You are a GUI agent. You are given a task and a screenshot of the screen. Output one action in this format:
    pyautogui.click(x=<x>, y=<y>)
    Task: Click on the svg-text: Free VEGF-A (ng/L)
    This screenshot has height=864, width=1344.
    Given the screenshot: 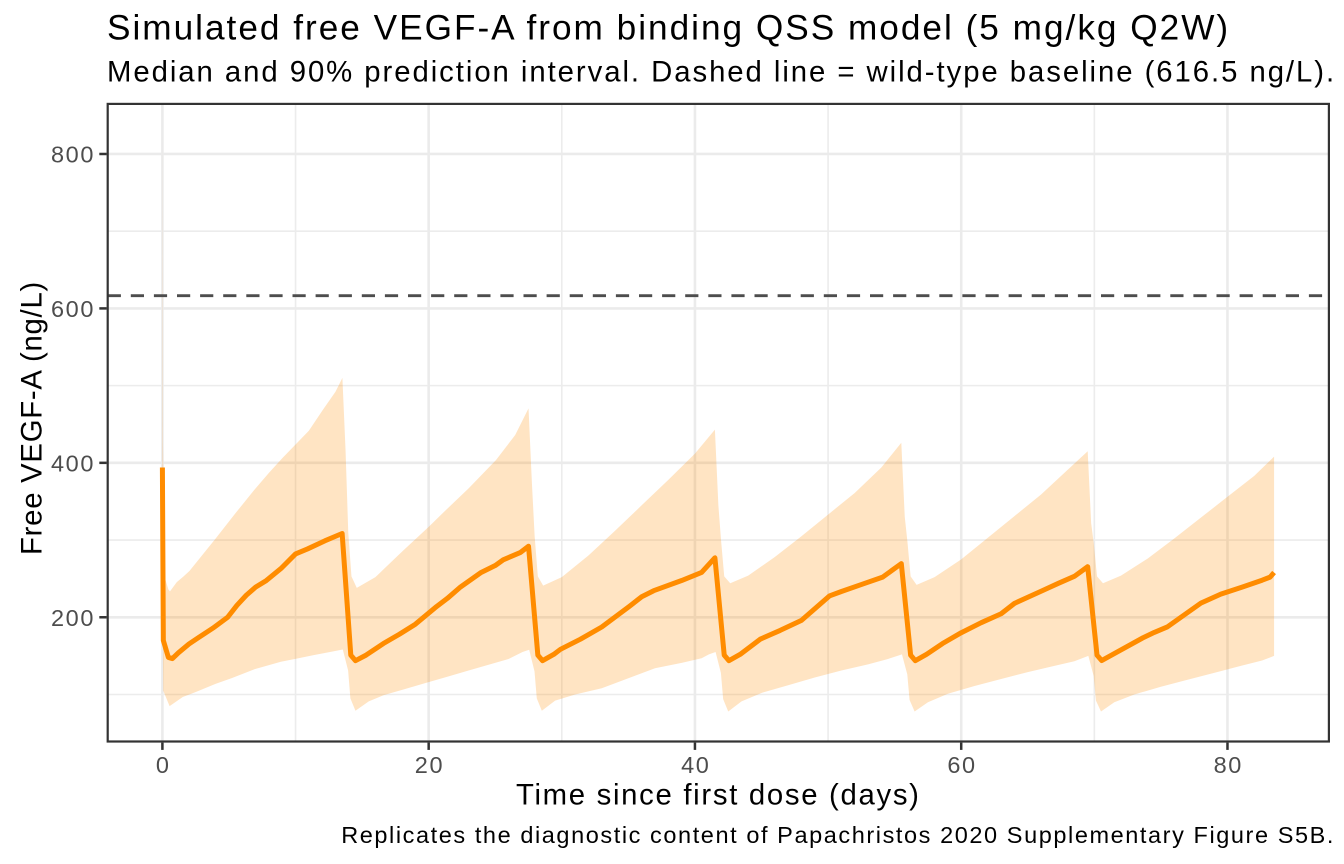 What is the action you would take?
    pyautogui.click(x=32, y=418)
    